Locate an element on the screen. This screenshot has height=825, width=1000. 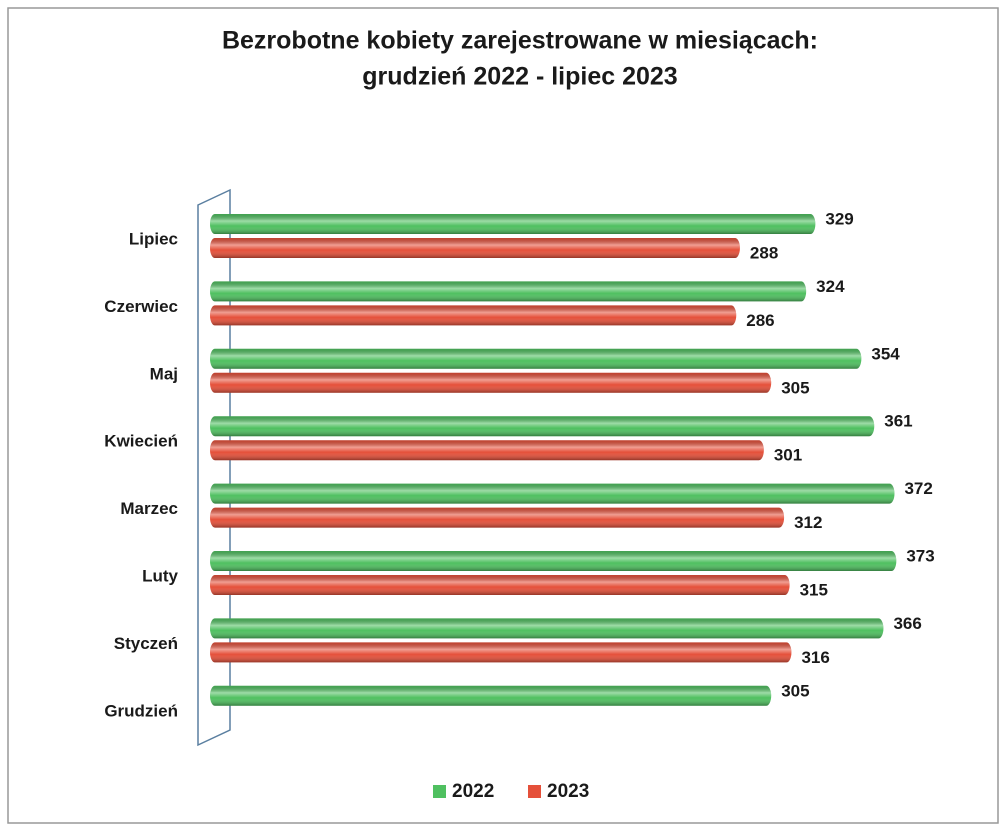
y-tick-label: Grudzień is located at coordinates (141, 710).